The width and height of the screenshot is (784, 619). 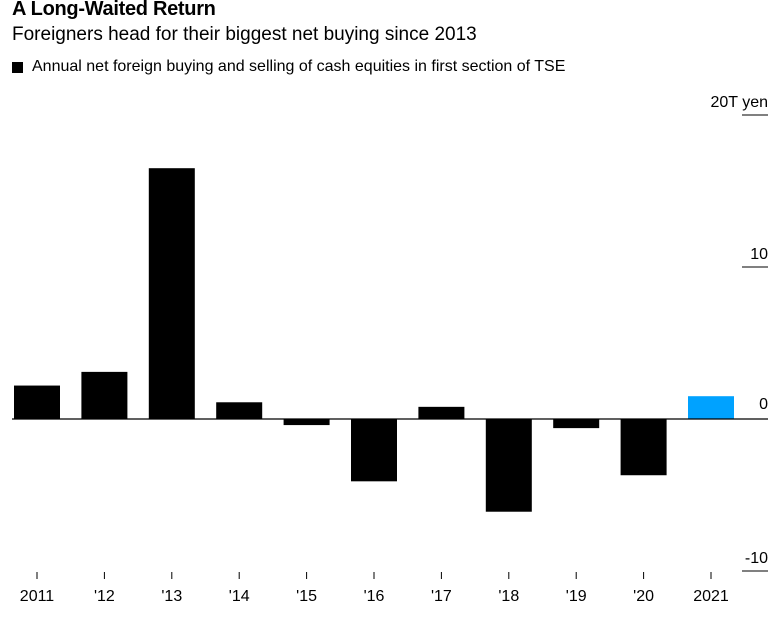 What do you see at coordinates (711, 596) in the screenshot?
I see `x-tick-label-2021: 2021` at bounding box center [711, 596].